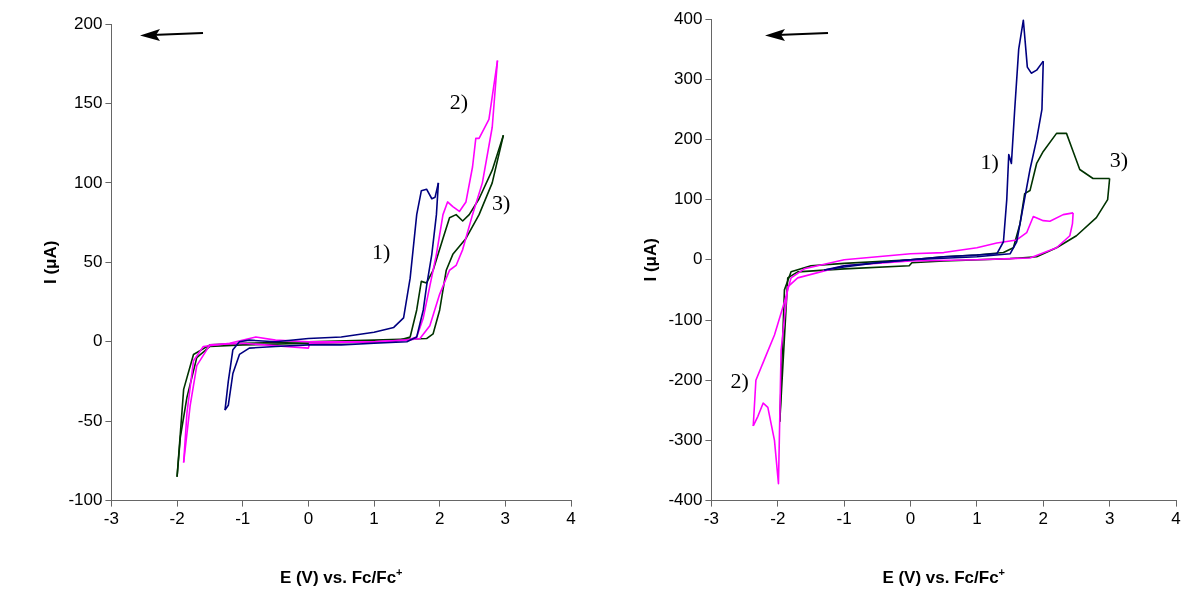  Describe the element at coordinates (688, 78) in the screenshot. I see `y-tick-label: 300` at that location.